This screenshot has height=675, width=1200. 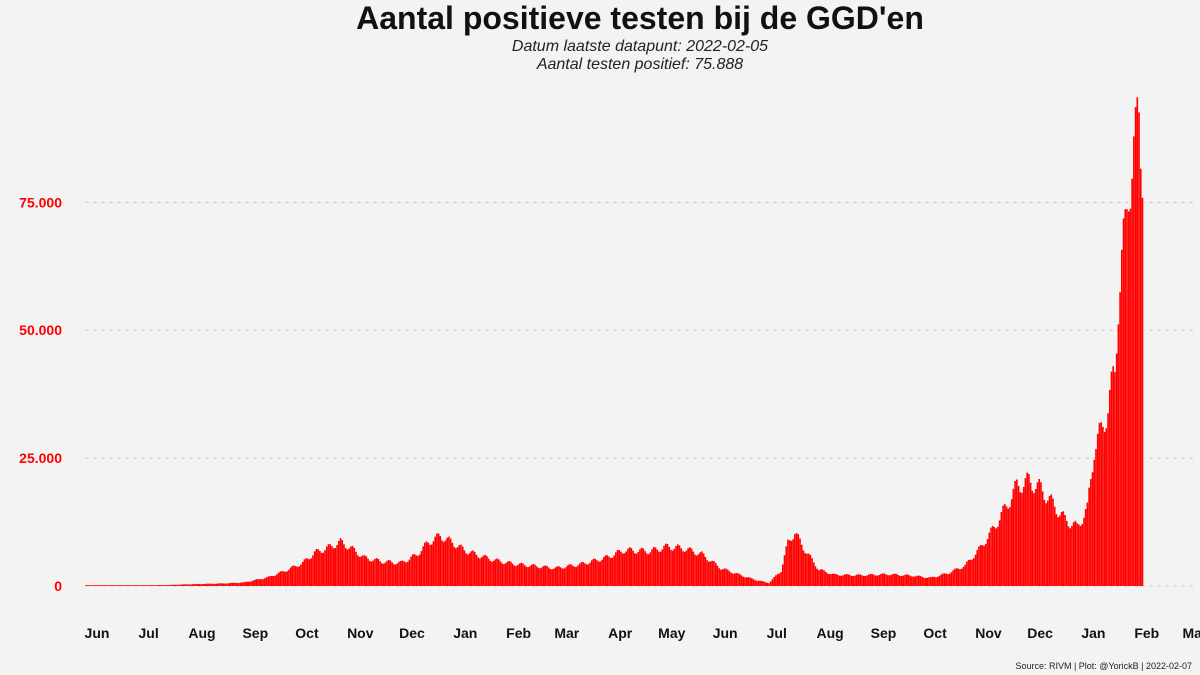 I want to click on chart-title: Aantal positieve testen bij de GGD'en, so click(x=640, y=18).